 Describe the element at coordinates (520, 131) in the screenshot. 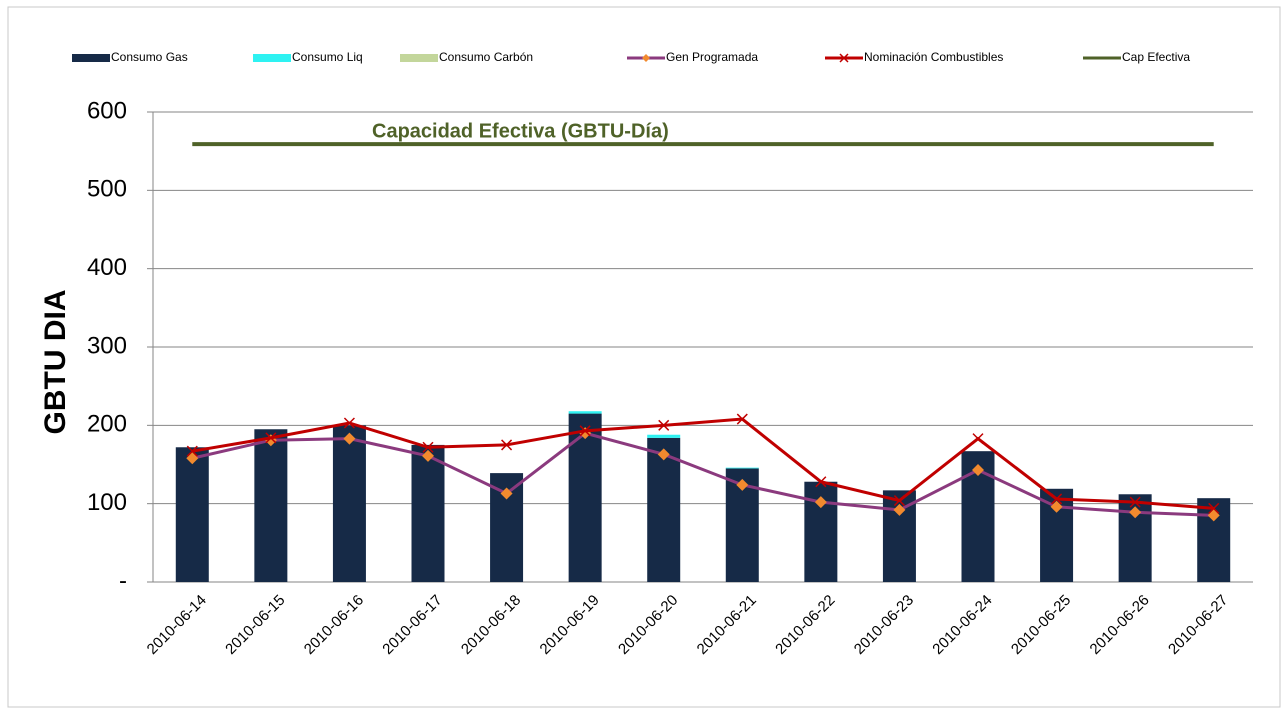

I see `annotation: Capacidad Efectiva (GBTU-Día)` at that location.